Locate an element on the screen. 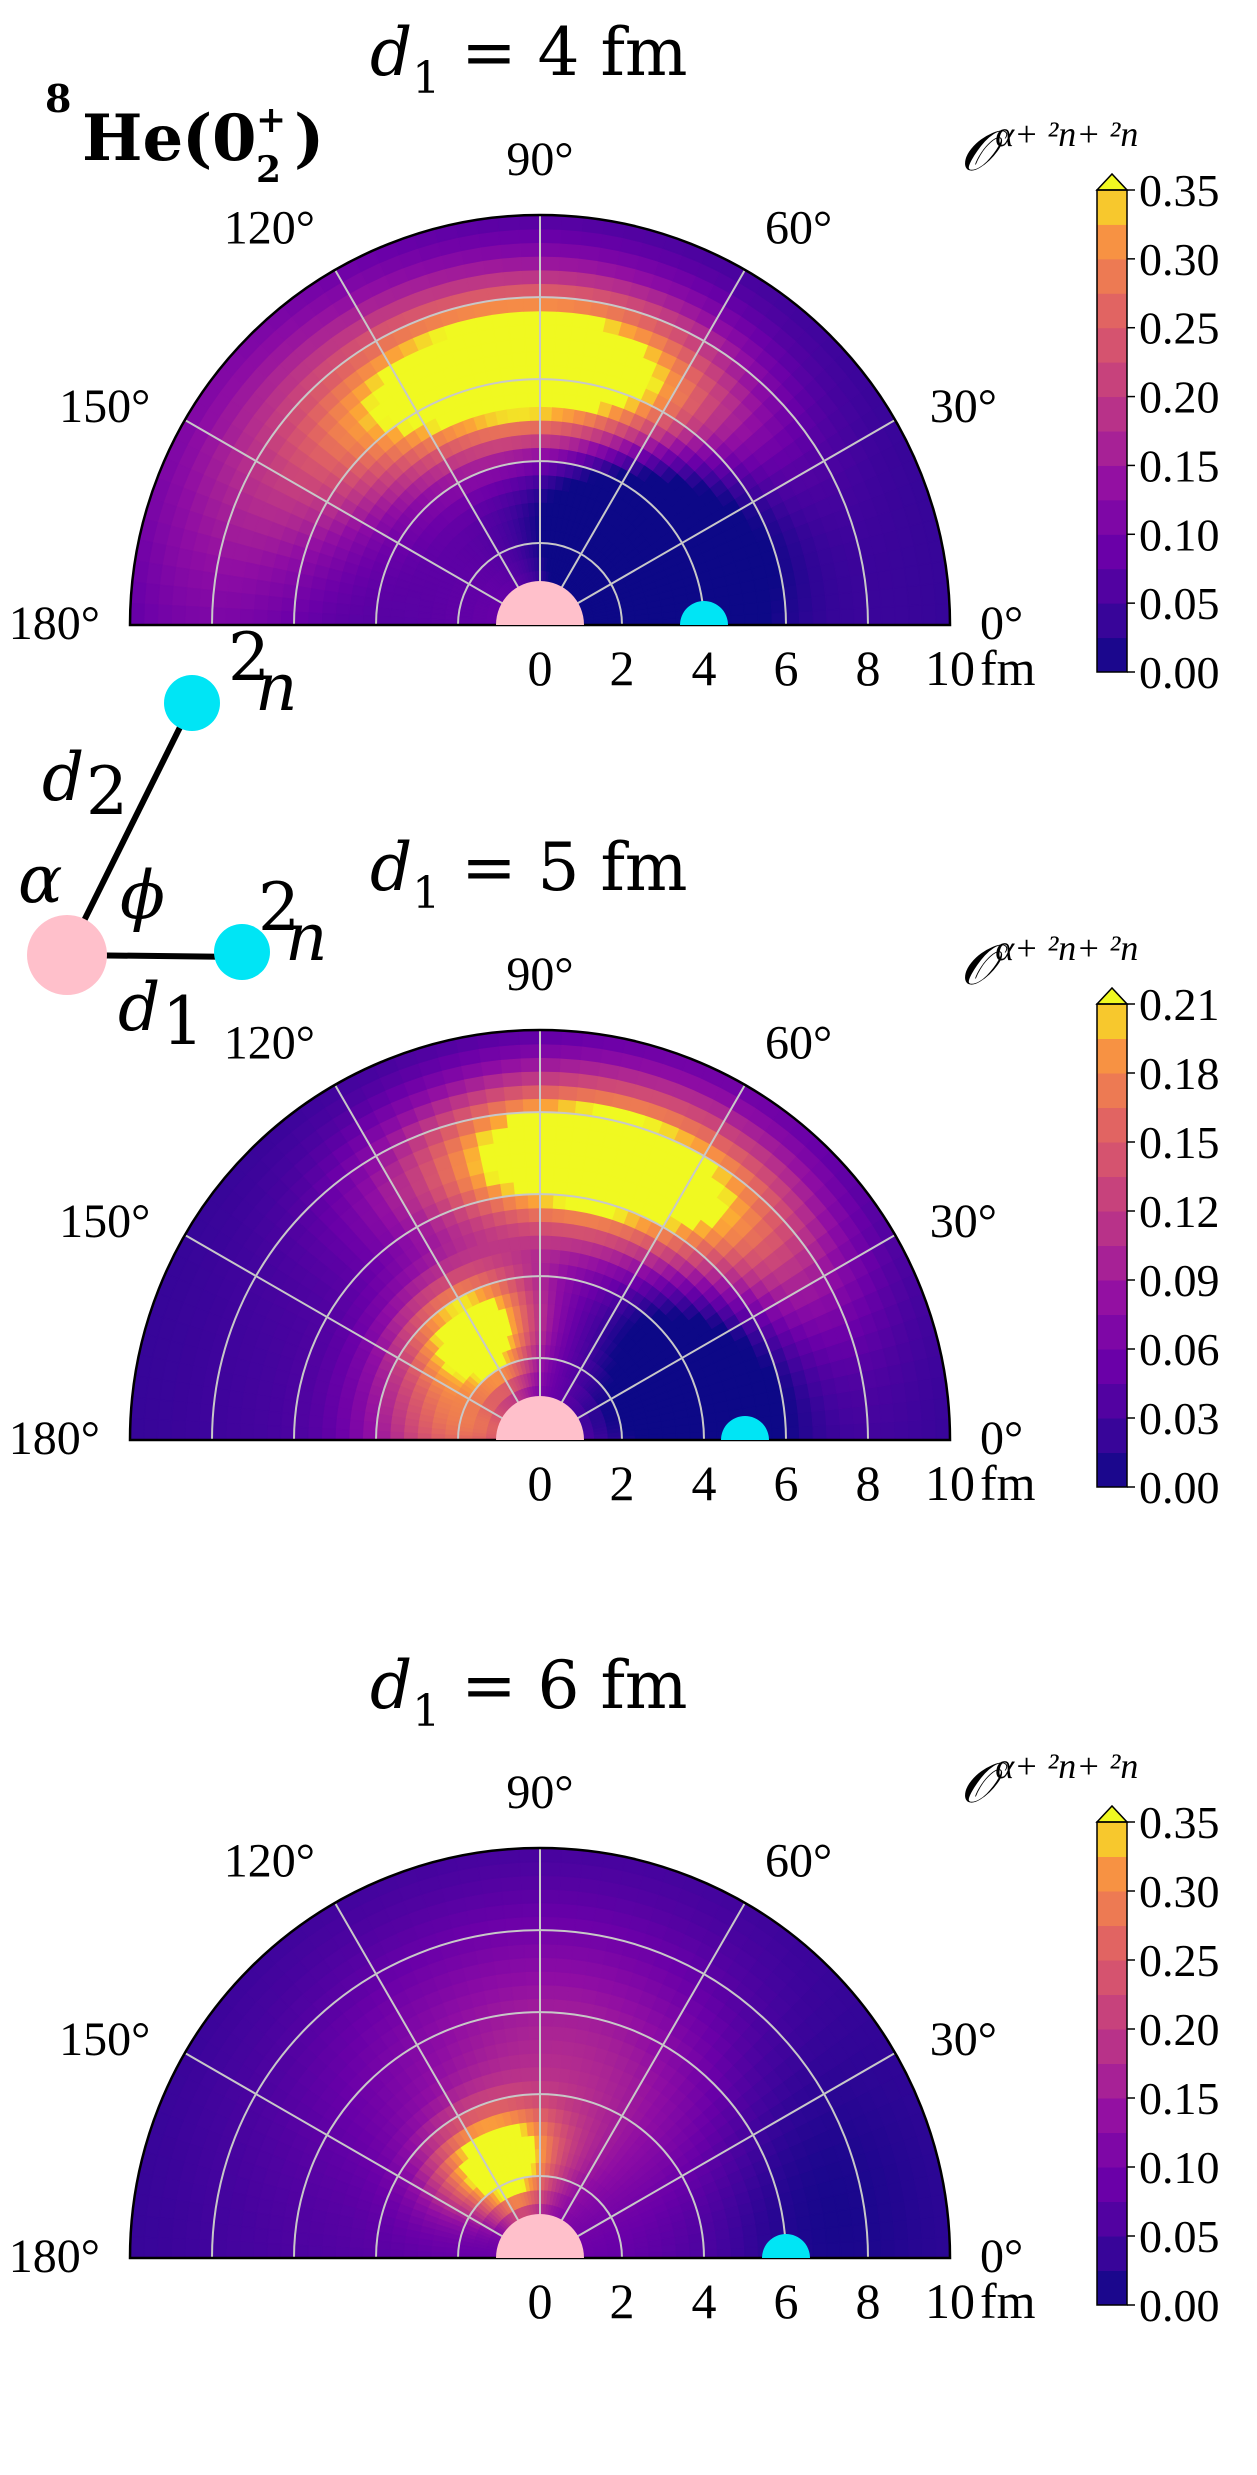  state-close-paren: ) is located at coordinates (309, 138).